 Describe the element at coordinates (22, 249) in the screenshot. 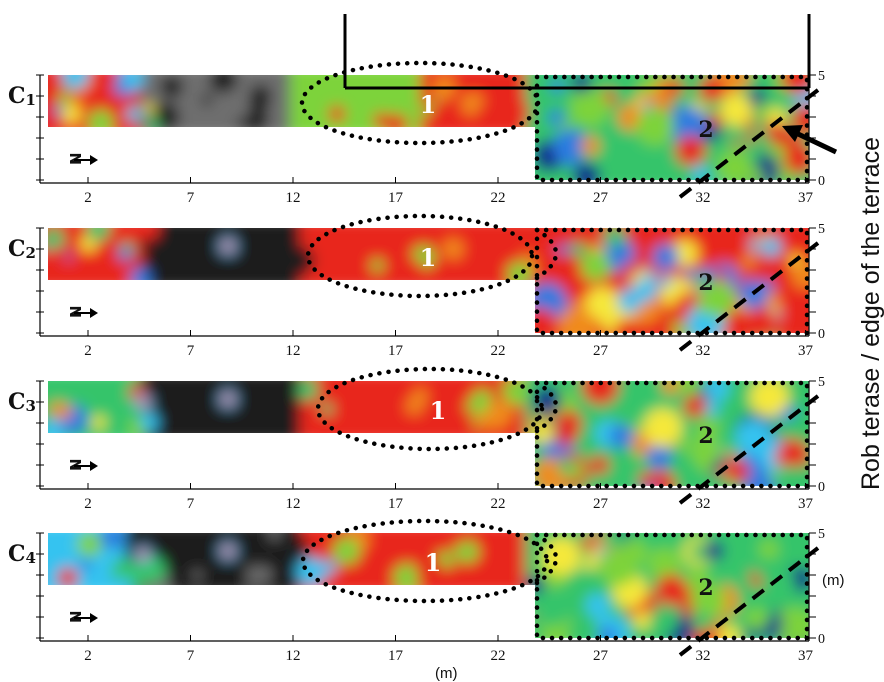

I see `panel-label: C2` at that location.